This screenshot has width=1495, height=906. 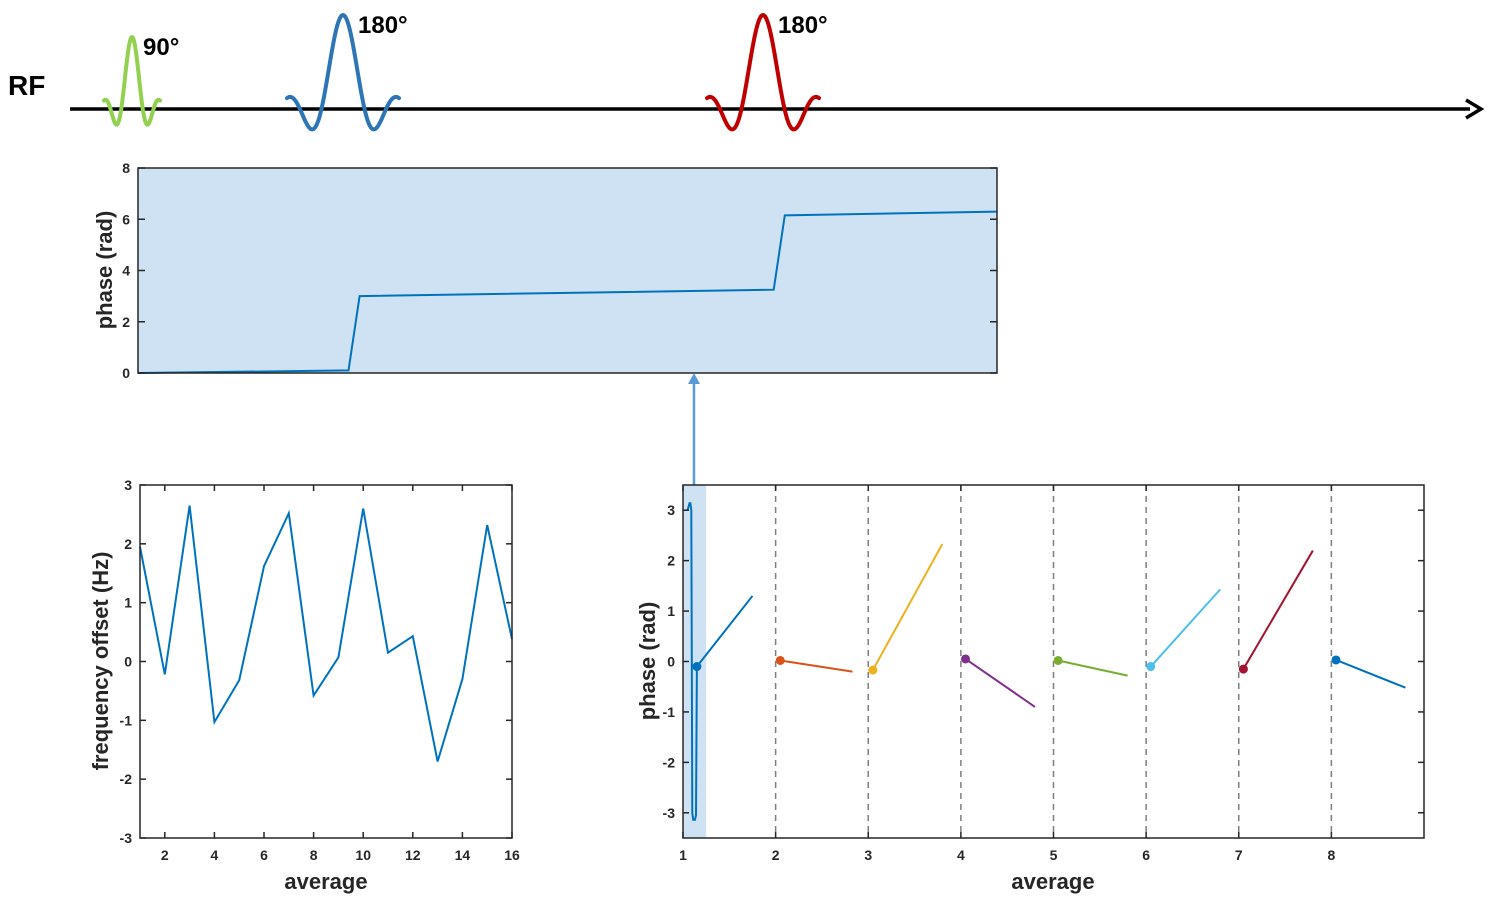 I want to click on highlight-band, so click(x=695, y=661).